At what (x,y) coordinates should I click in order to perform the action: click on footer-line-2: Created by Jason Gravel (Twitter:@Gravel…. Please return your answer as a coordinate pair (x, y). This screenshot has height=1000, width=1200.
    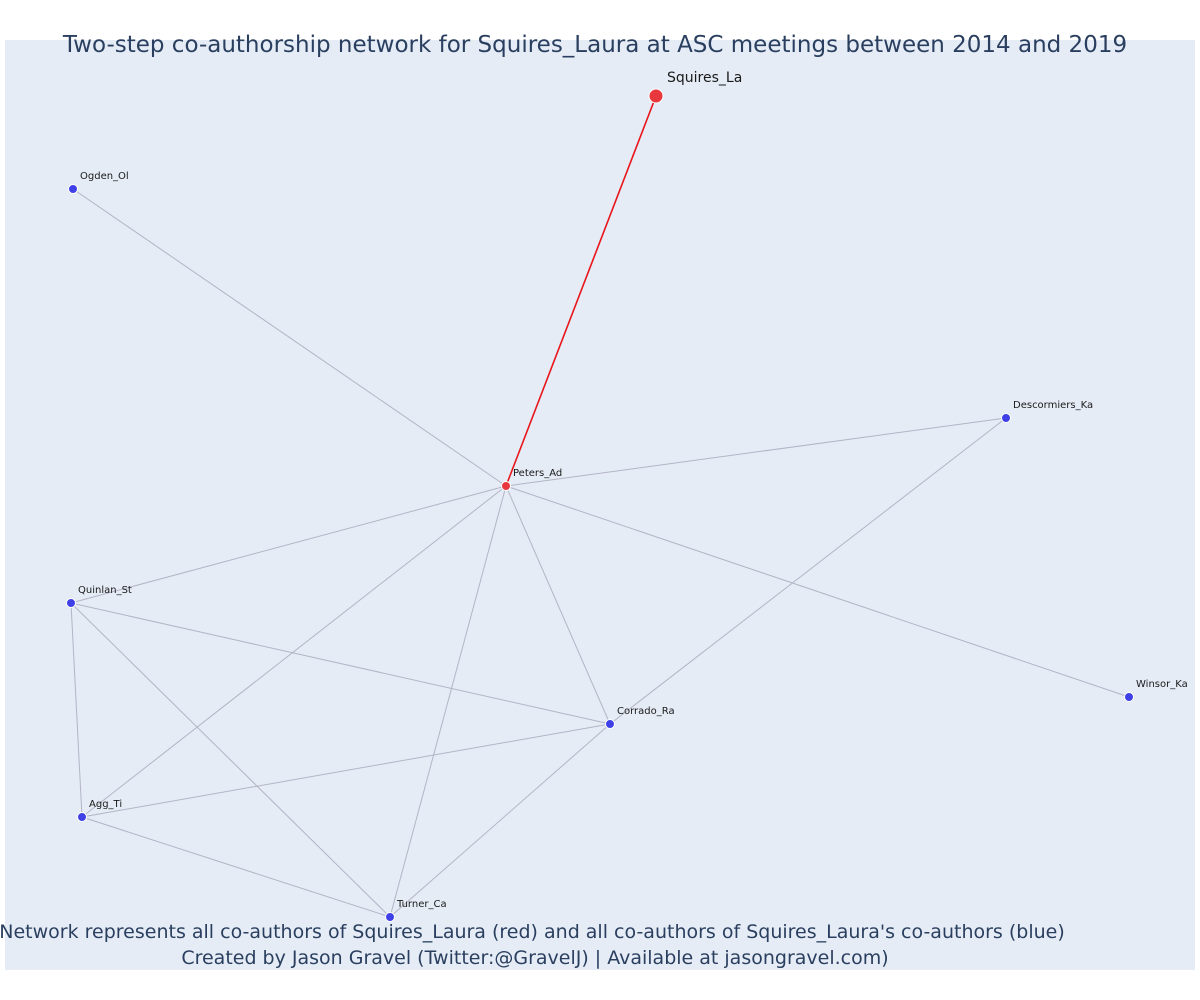
    Looking at the image, I should click on (534, 958).